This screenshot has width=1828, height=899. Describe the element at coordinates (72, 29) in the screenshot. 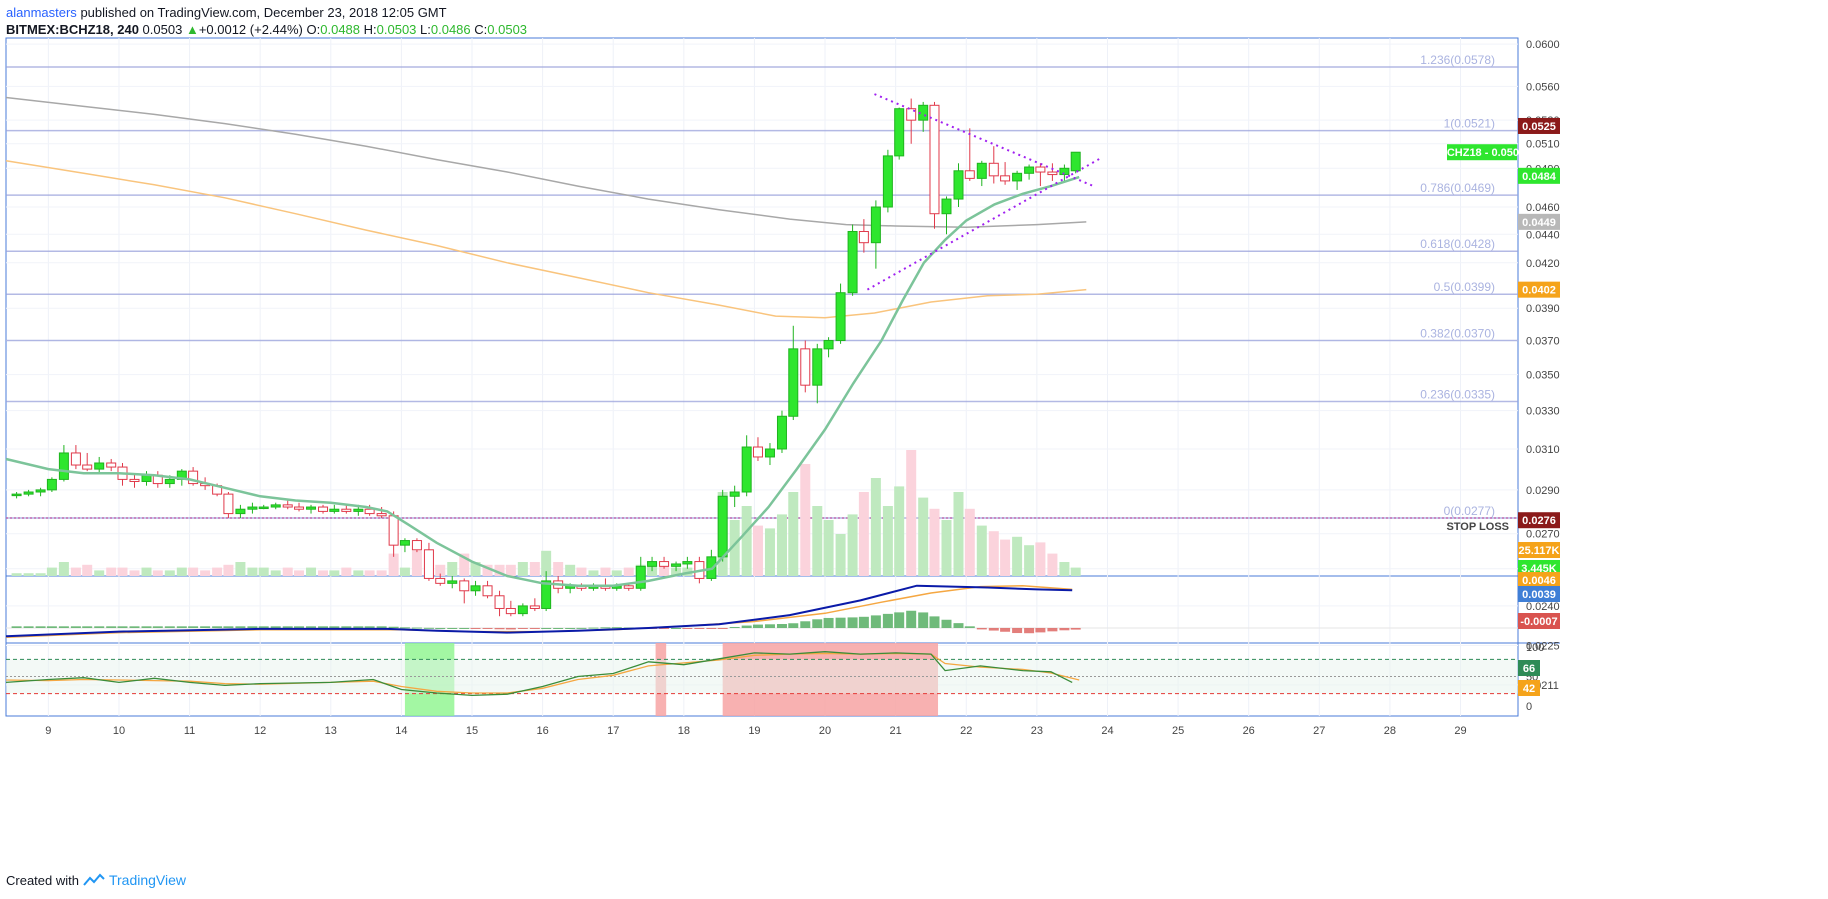

I see `symbol-label: BITMEX:BCHZ18, 240` at that location.